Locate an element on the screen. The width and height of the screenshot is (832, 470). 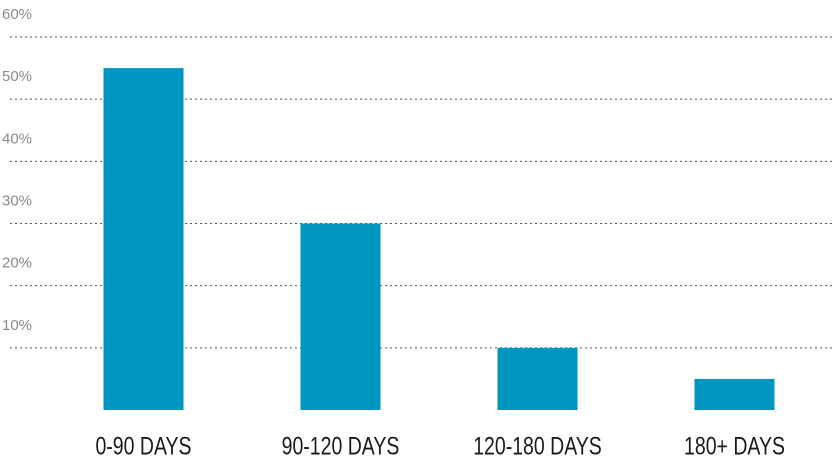
y-tick-label: 60% is located at coordinates (17, 14).